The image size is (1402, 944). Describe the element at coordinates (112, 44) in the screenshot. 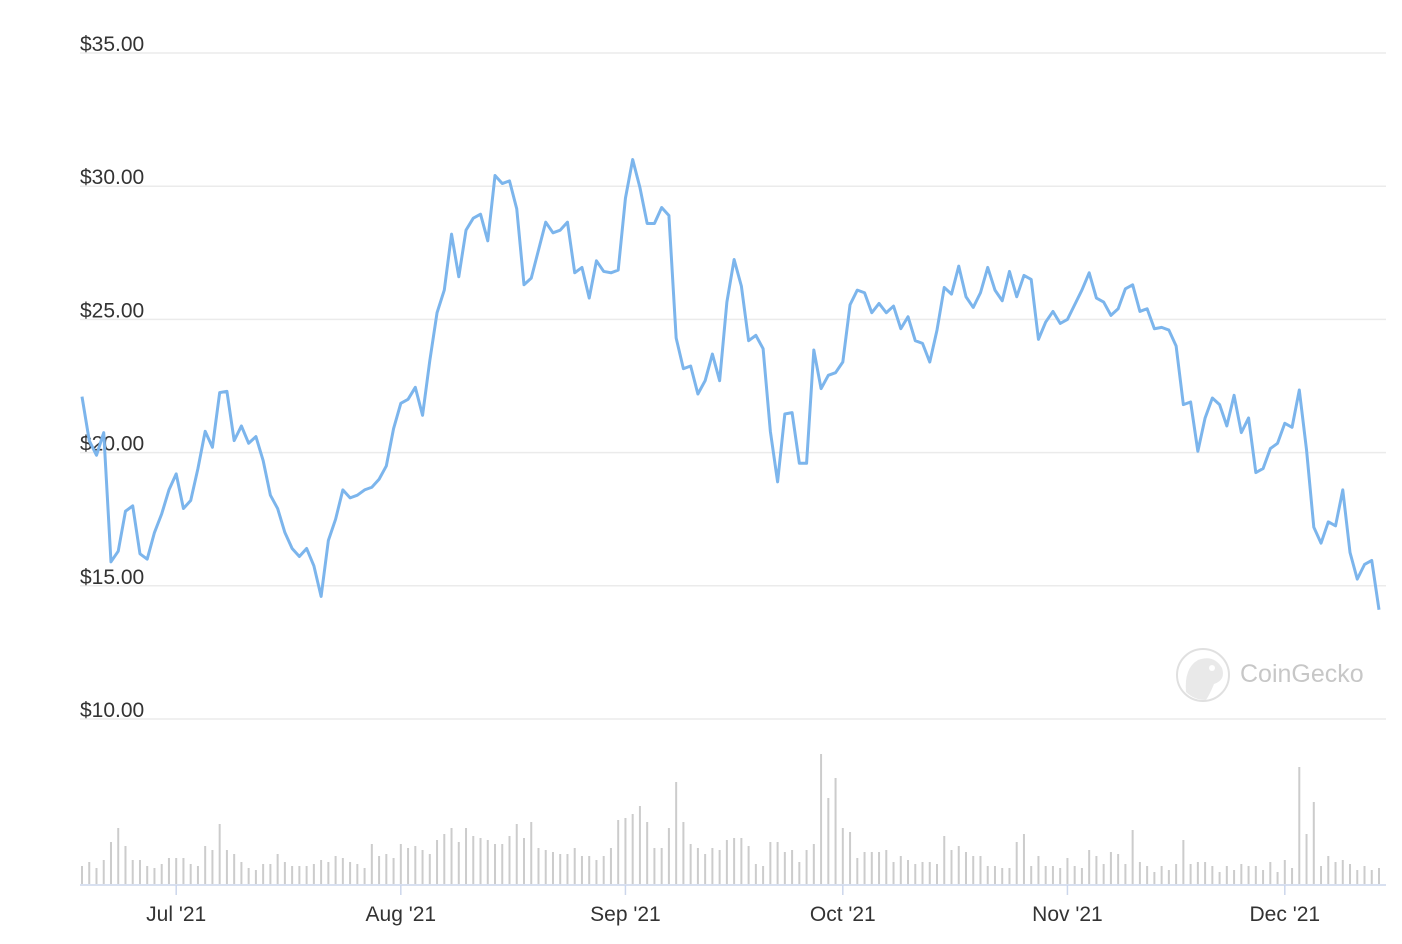

I see `y-tick-label: $35.00` at that location.